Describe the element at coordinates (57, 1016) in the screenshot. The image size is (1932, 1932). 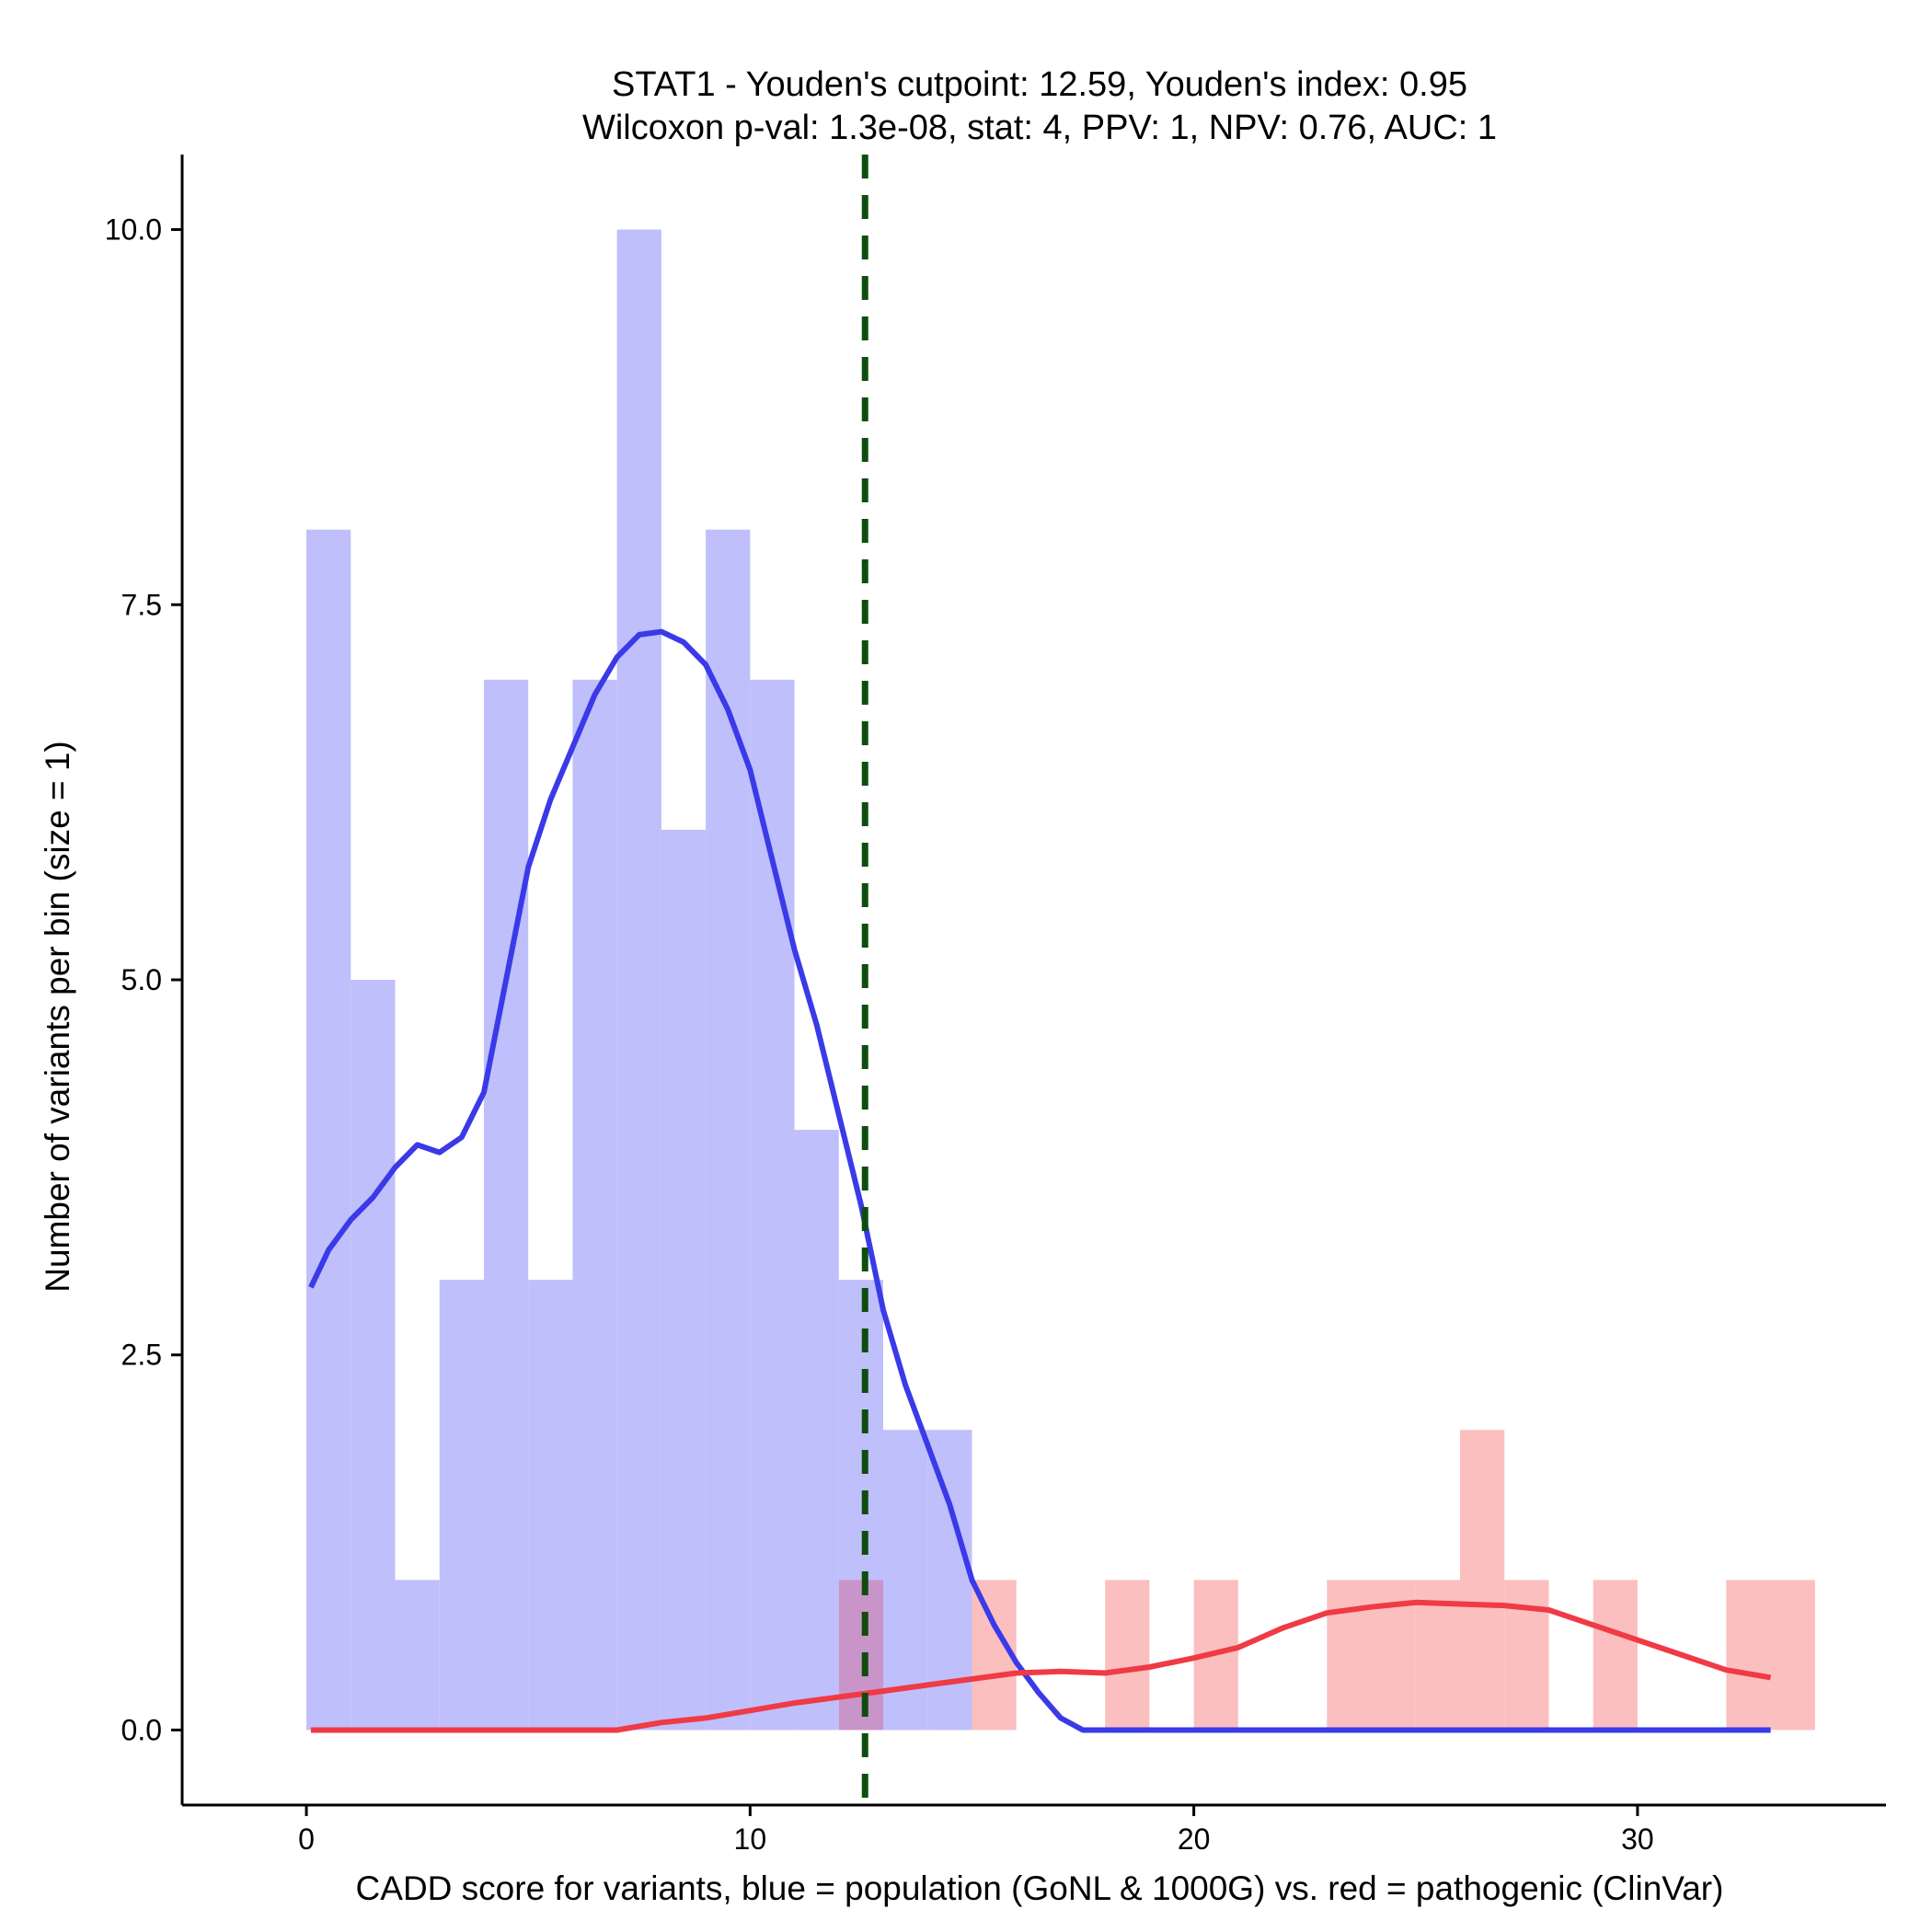
I see `y-axis-title: Number of variants per bin (size = 1)` at that location.